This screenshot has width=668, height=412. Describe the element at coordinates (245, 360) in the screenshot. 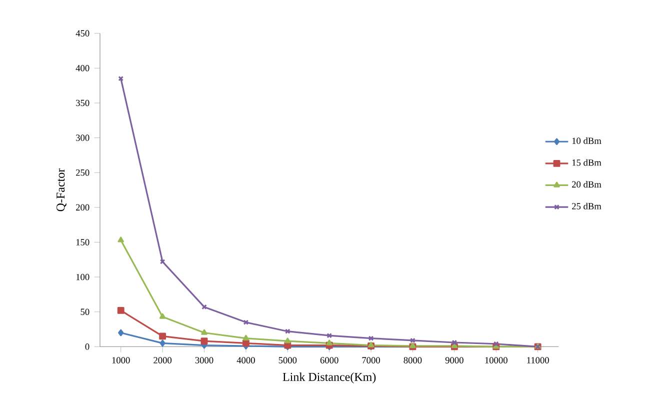

I see `x-tick-label: 4000` at that location.